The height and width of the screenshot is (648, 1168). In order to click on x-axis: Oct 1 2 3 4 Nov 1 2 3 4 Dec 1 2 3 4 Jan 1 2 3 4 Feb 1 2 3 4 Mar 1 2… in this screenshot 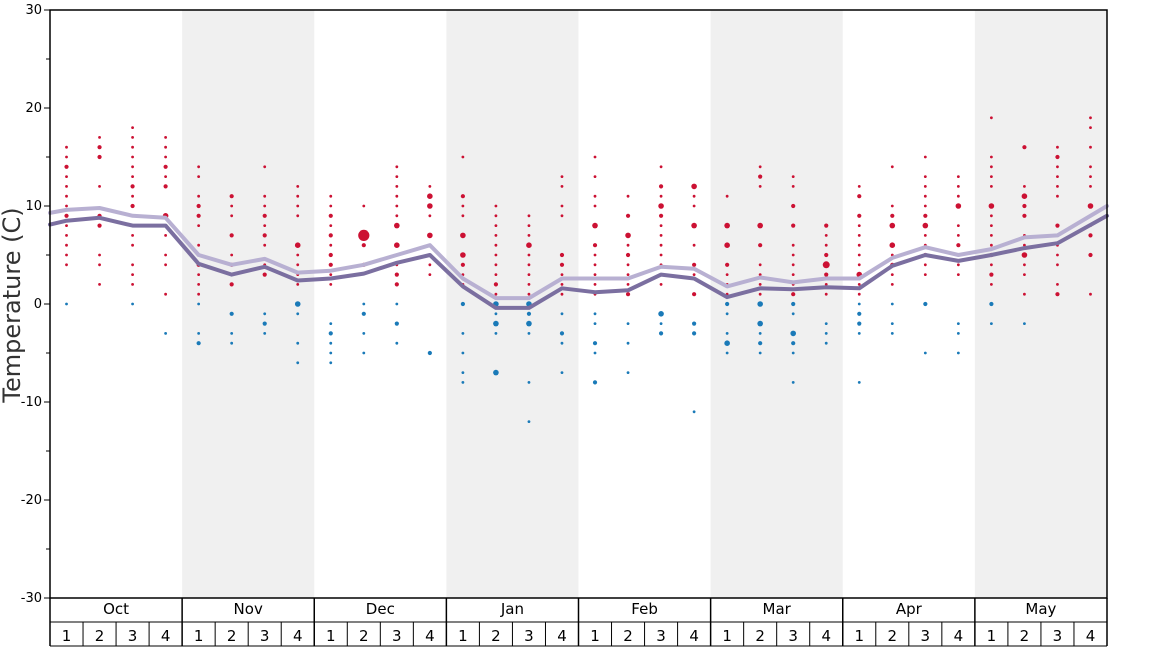, I will do `click(578, 622)`.